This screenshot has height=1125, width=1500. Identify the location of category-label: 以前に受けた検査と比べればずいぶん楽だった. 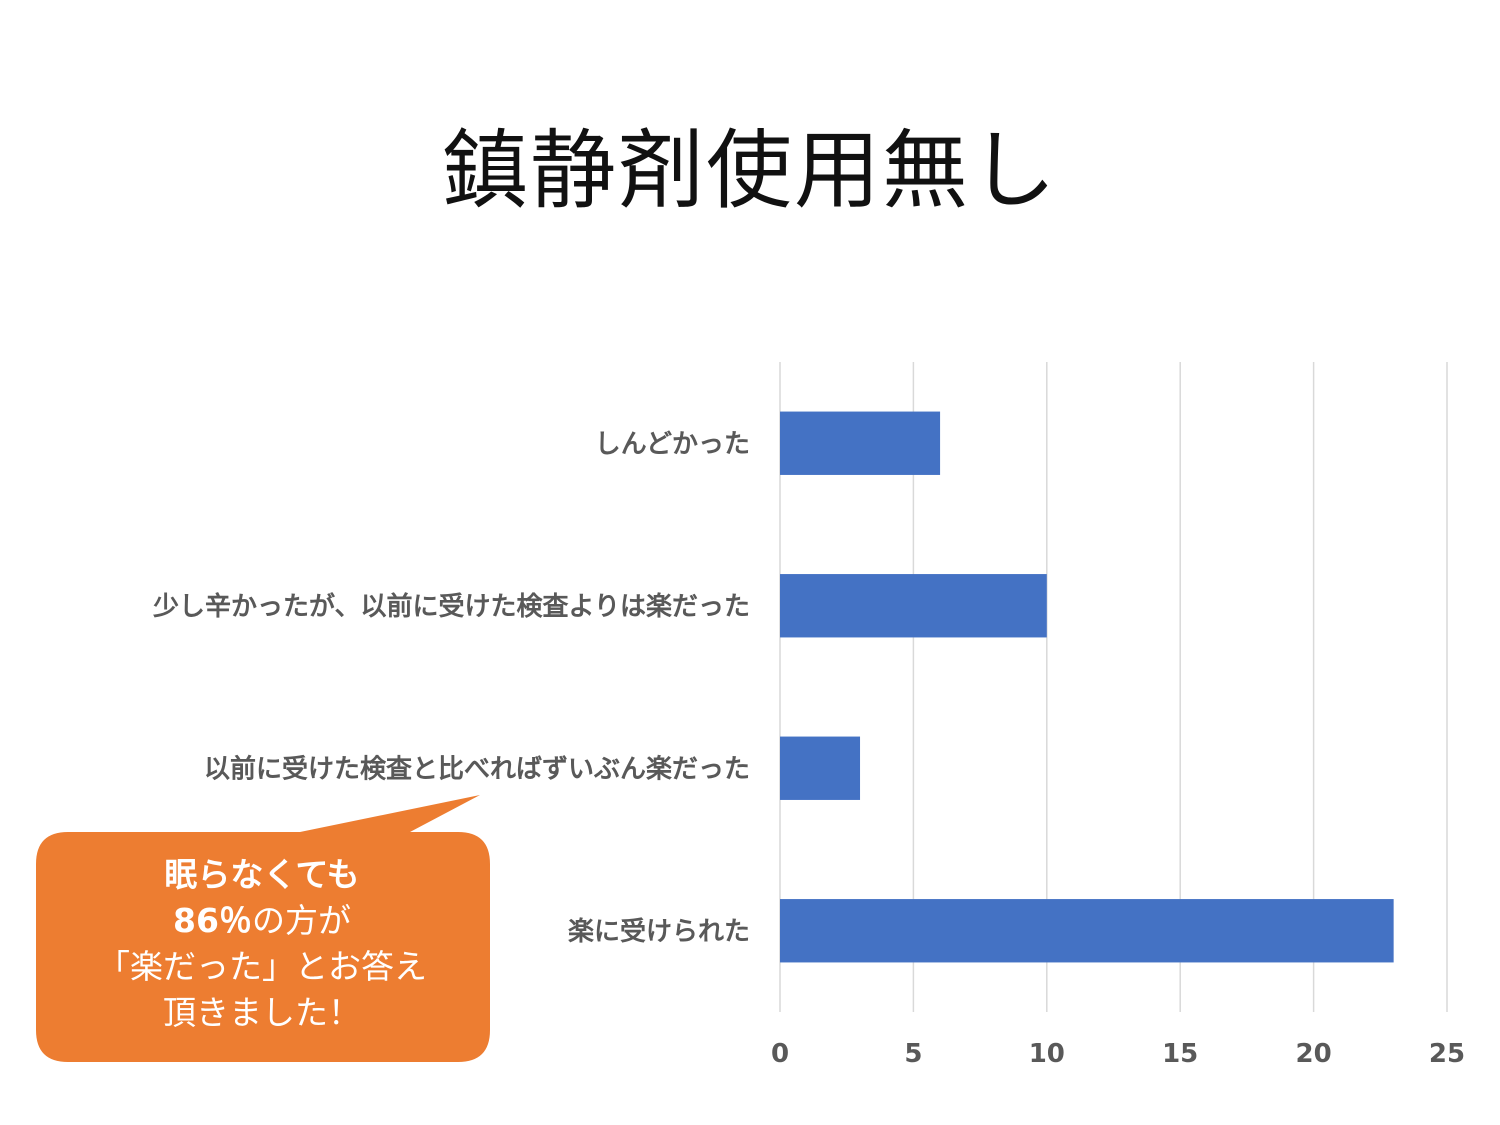
(477, 768).